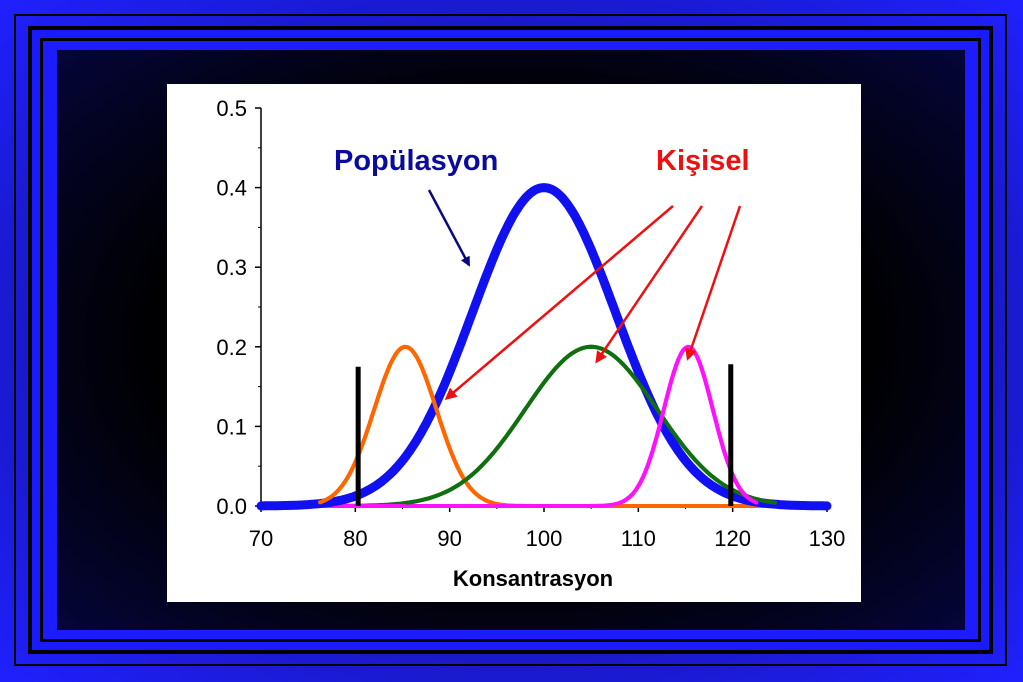 This screenshot has width=1023, height=682. Describe the element at coordinates (559, 302) in the screenshot. I see `individual-arrow-orange` at that location.